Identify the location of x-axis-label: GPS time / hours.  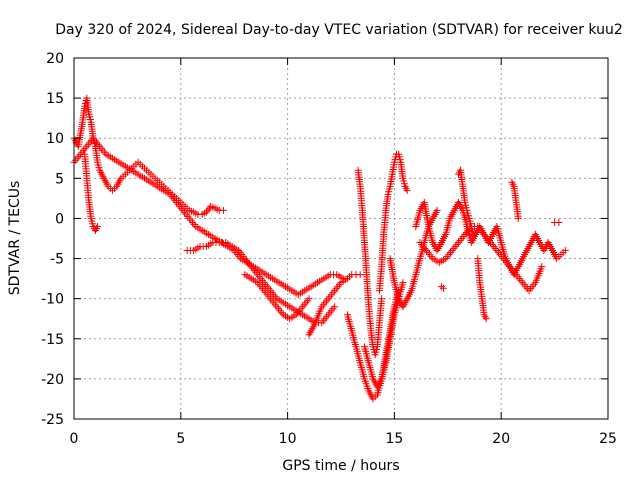
(340, 466).